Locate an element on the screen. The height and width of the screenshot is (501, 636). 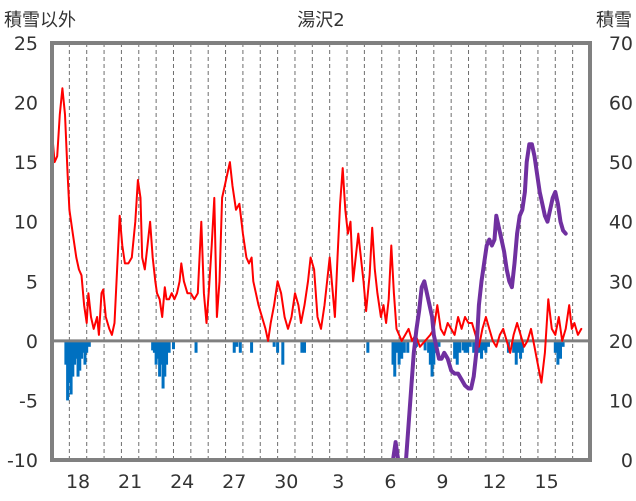
left-tick-label: 10 is located at coordinates (26, 223).